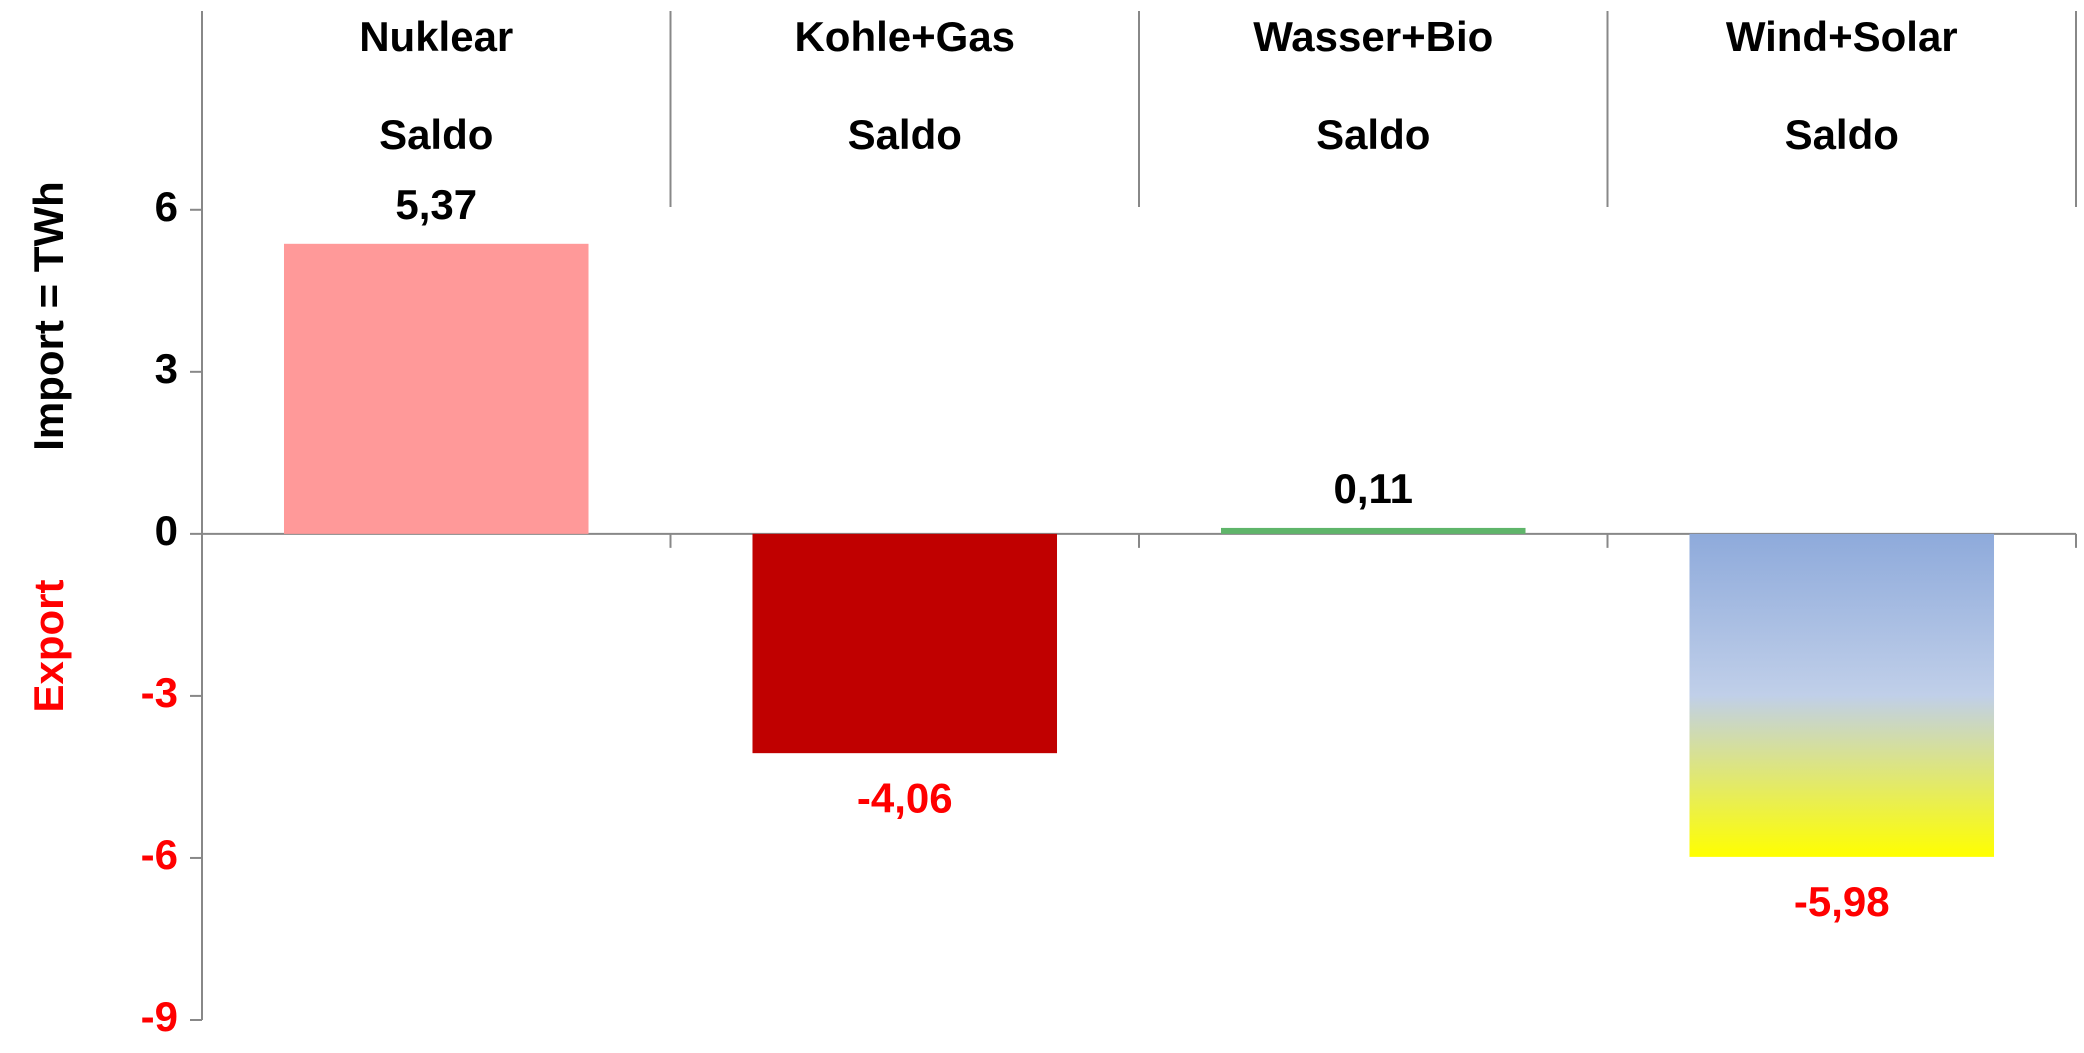 This screenshot has height=1053, width=2084. Describe the element at coordinates (905, 797) in the screenshot. I see `value-label: -4,06` at that location.